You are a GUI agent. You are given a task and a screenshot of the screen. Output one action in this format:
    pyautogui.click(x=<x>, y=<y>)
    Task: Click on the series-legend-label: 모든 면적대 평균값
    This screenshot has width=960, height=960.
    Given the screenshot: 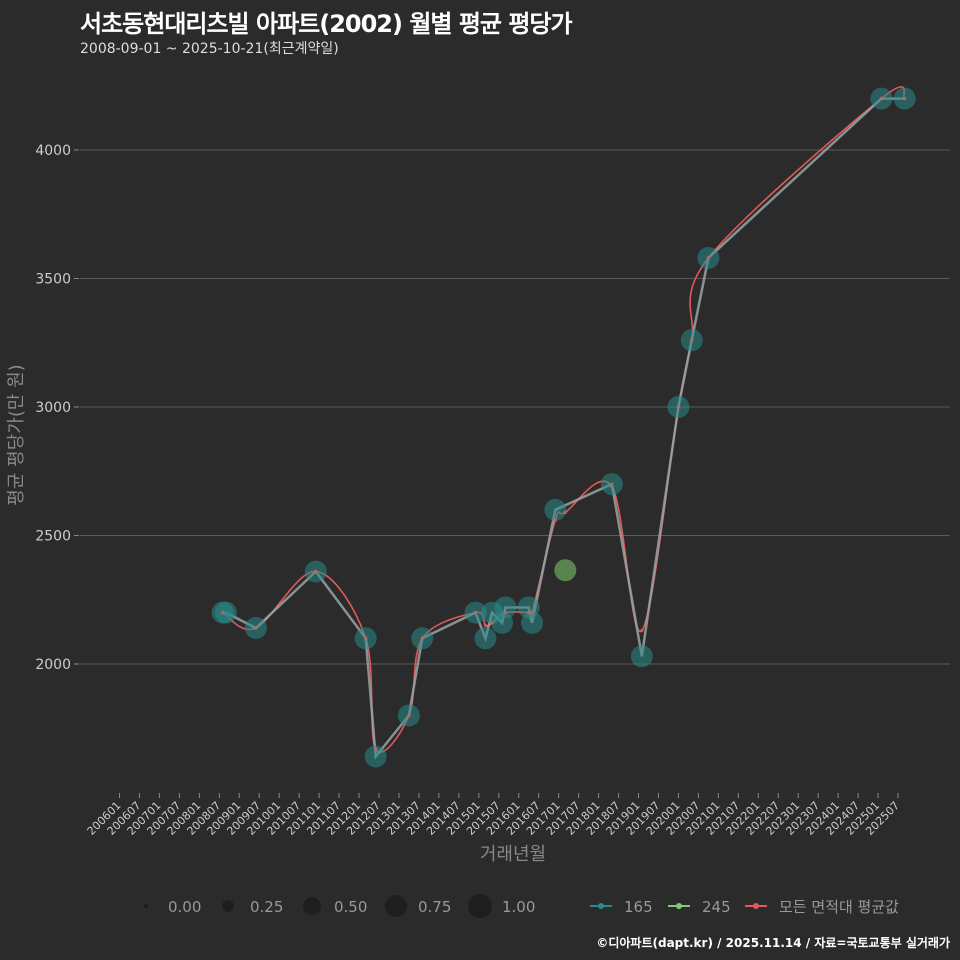 What is the action you would take?
    pyautogui.click(x=839, y=907)
    